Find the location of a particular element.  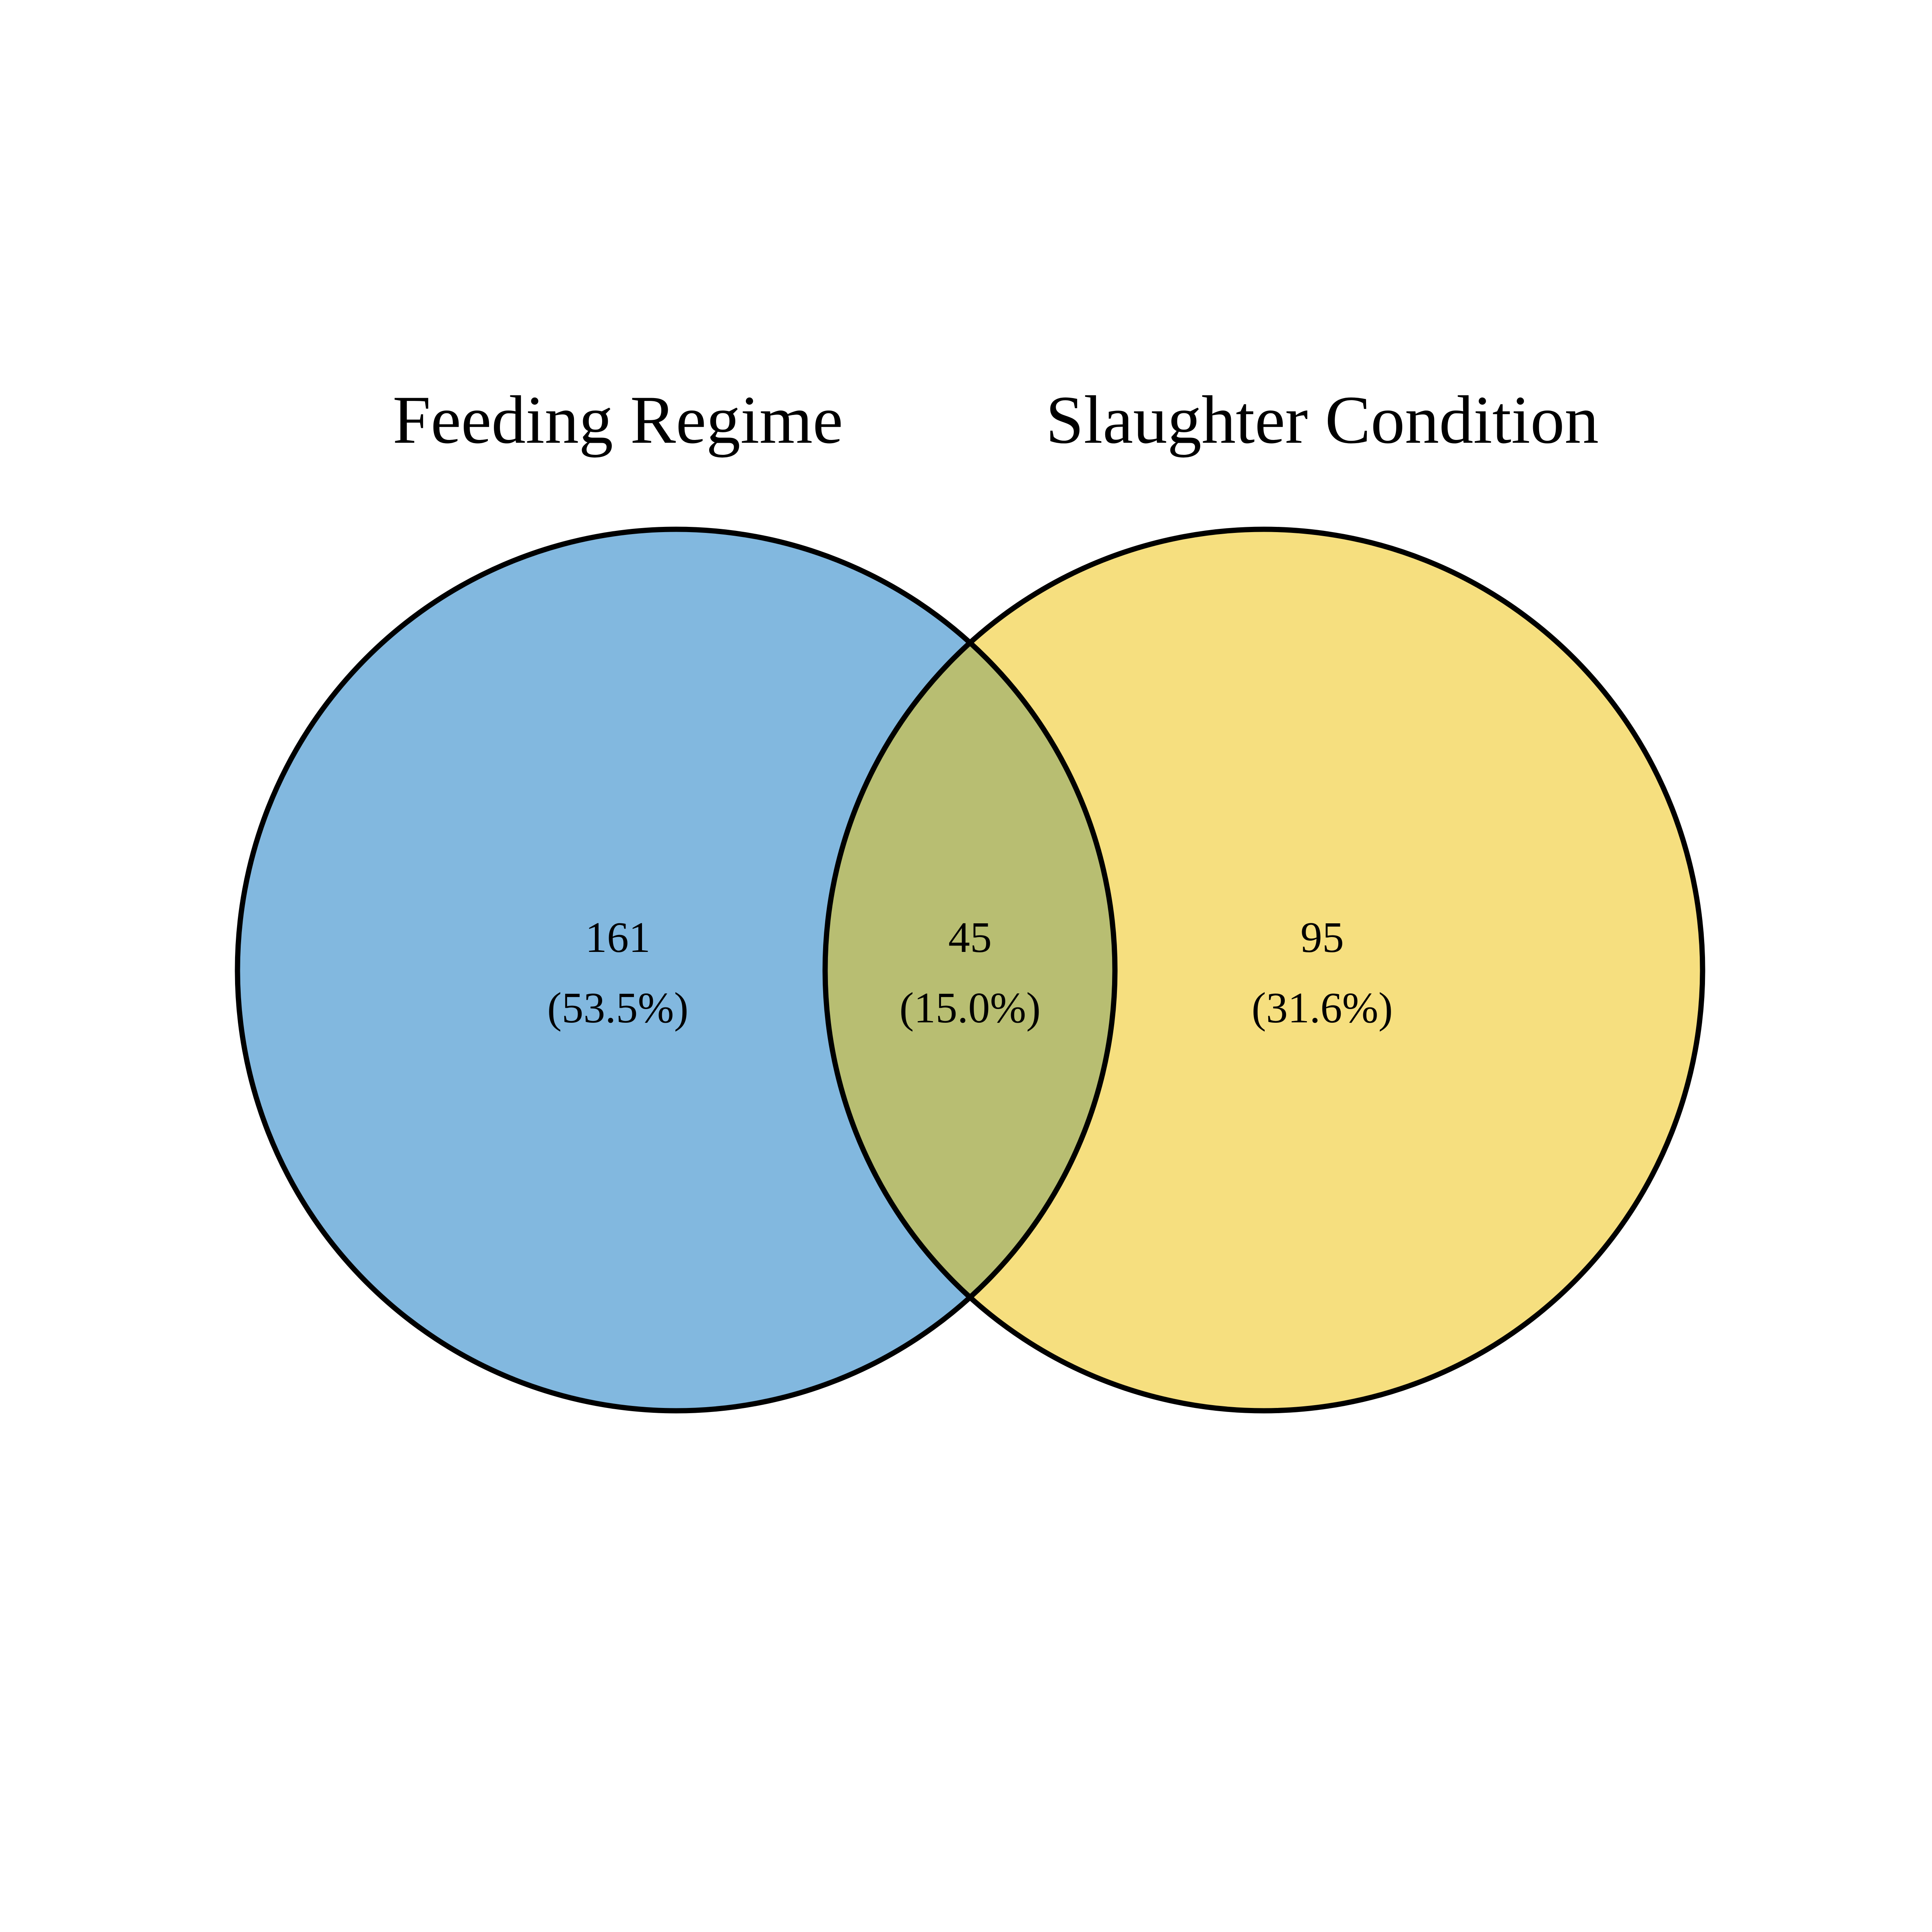

right-only-count: 95 is located at coordinates (1322, 938).